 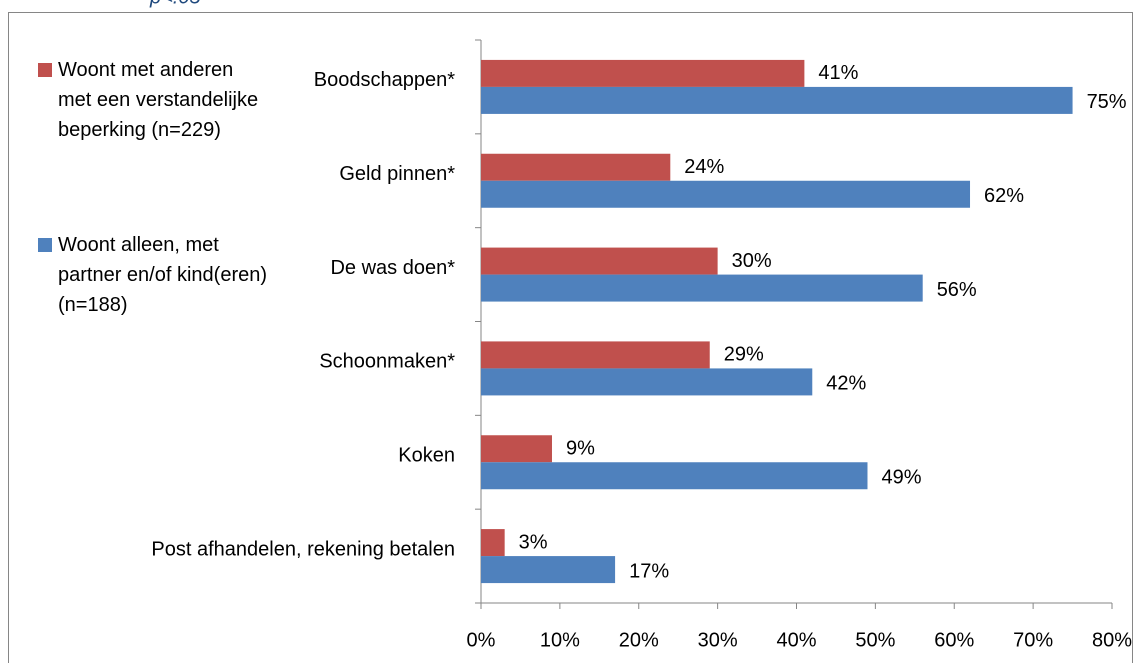 What do you see at coordinates (752, 261) in the screenshot?
I see `data-label: 30%` at bounding box center [752, 261].